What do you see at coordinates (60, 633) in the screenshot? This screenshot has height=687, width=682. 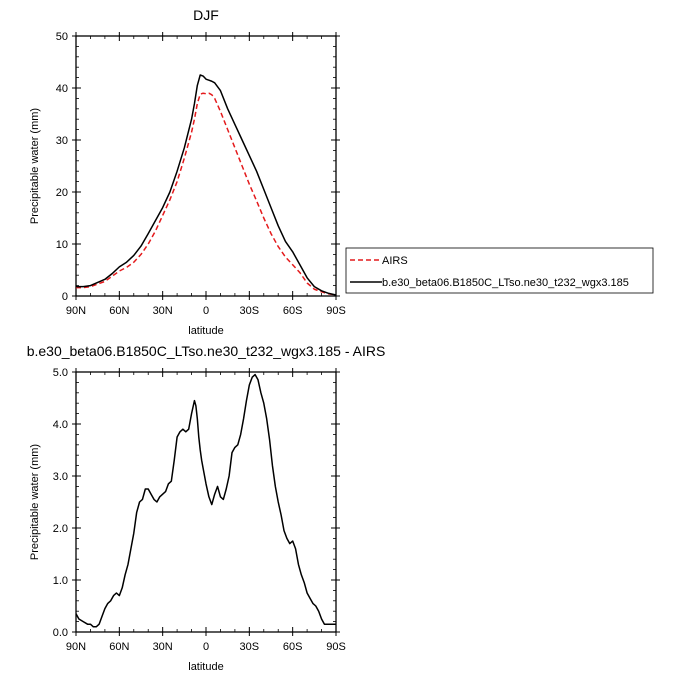 I see `bottom-y-tick-label: 0.0` at bounding box center [60, 633].